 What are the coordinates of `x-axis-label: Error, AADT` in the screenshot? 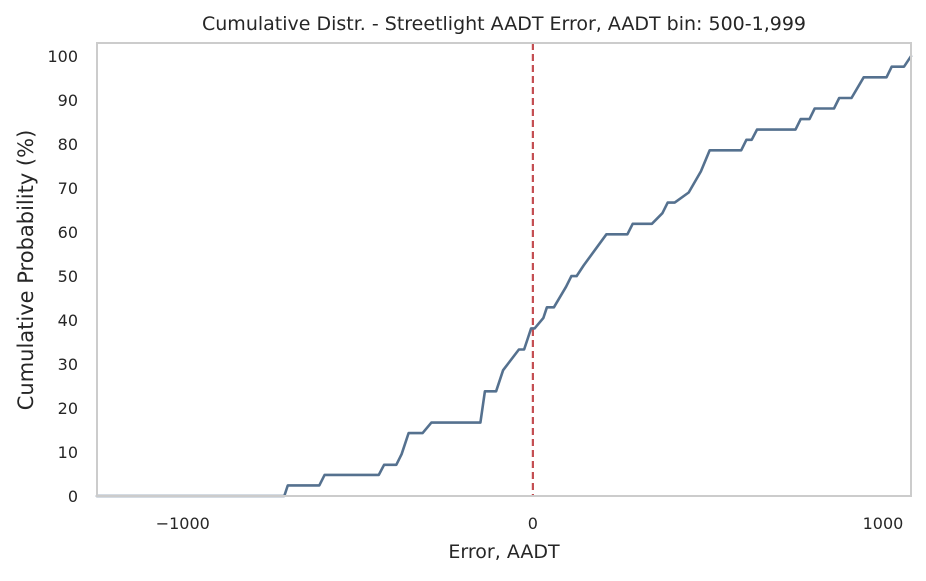 It's located at (504, 552).